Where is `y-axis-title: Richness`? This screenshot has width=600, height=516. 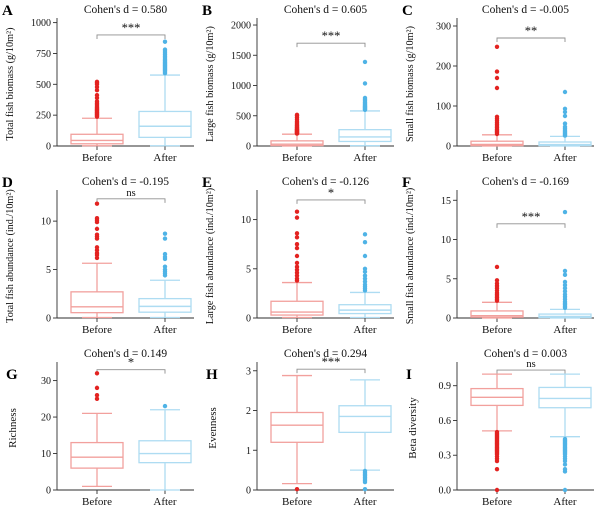
y-axis-title: Richness is located at coordinates (13, 428).